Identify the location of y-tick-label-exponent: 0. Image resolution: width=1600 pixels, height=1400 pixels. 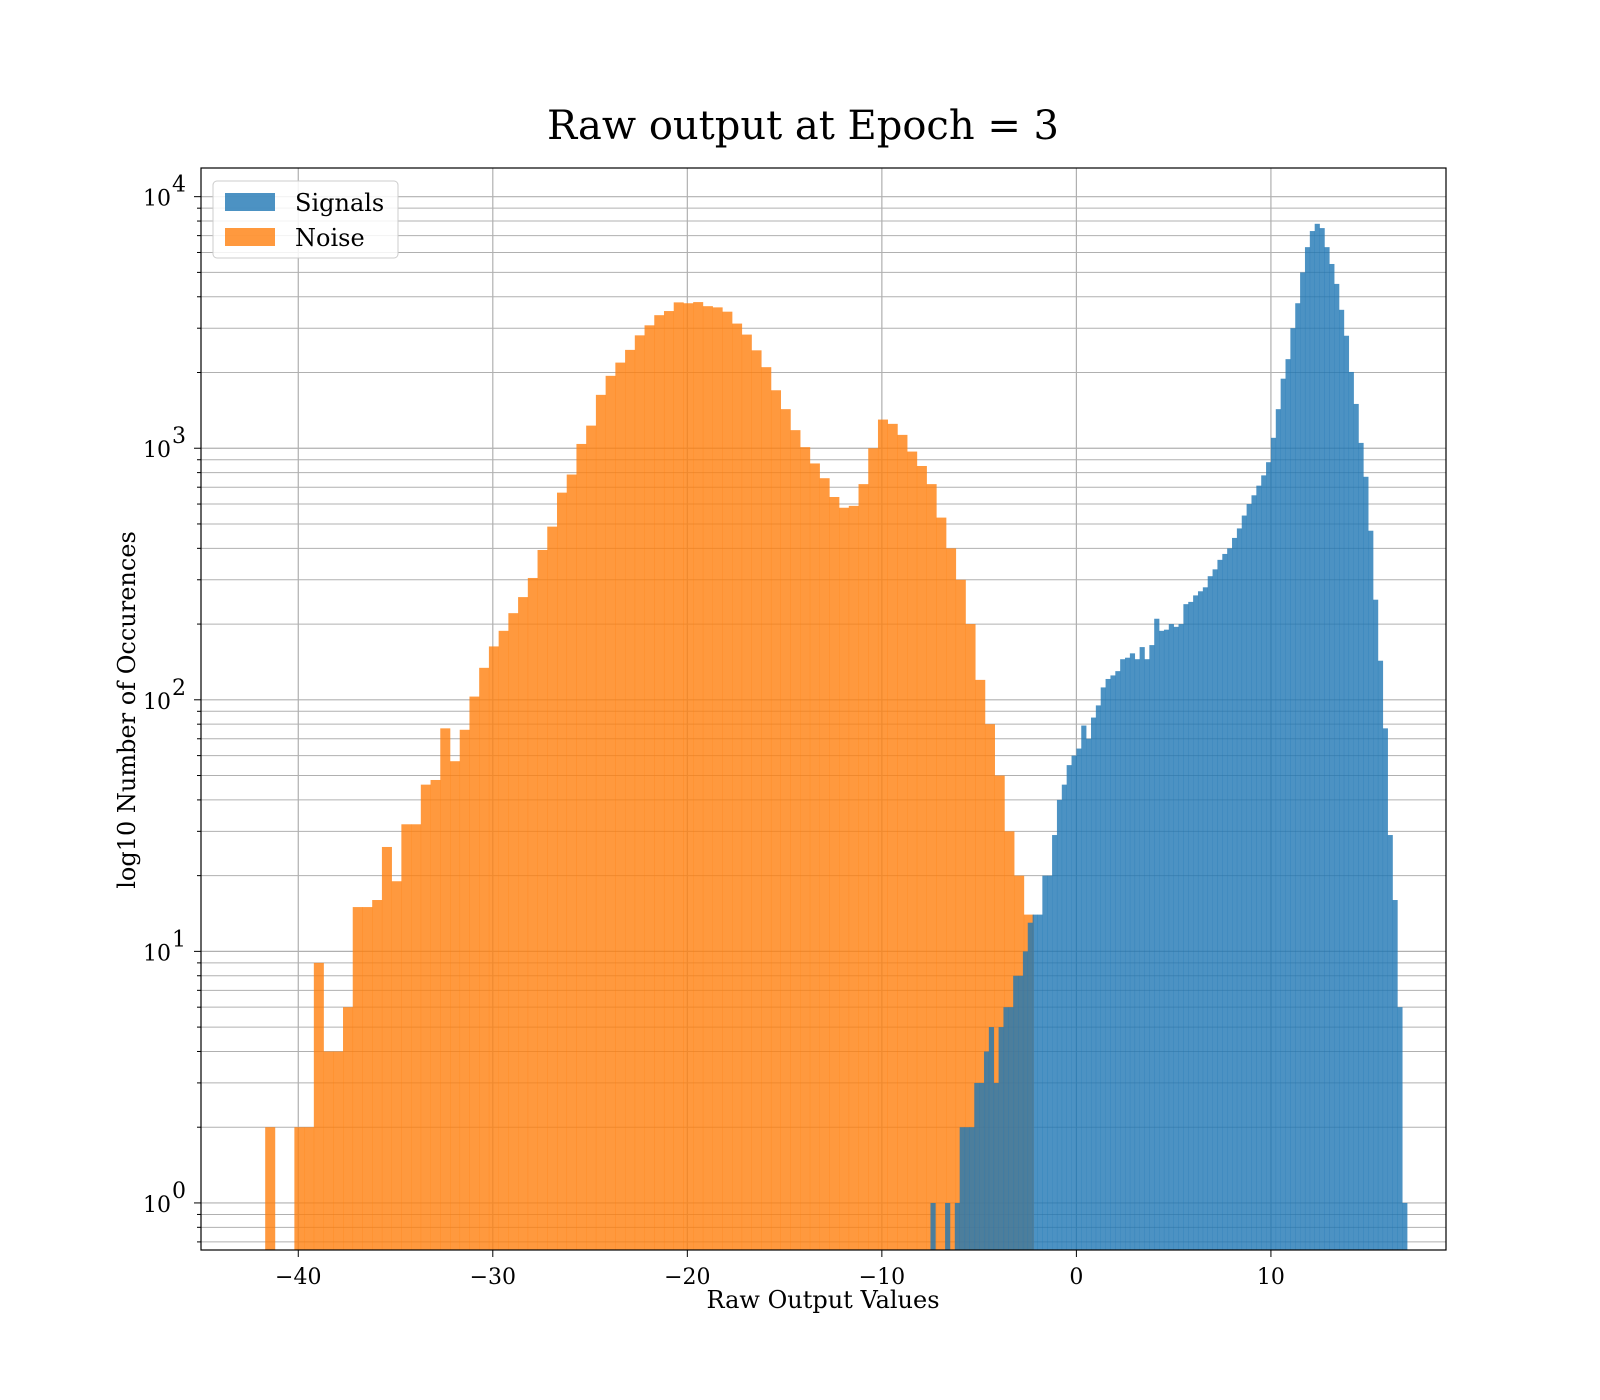
(179, 1191).